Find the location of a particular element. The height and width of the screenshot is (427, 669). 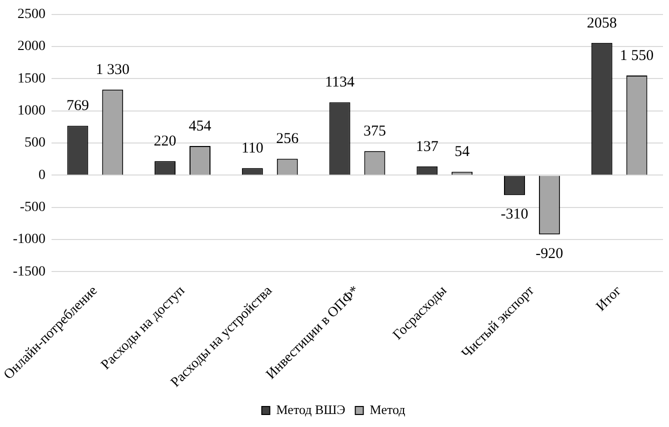

data-label: -310 is located at coordinates (514, 214).